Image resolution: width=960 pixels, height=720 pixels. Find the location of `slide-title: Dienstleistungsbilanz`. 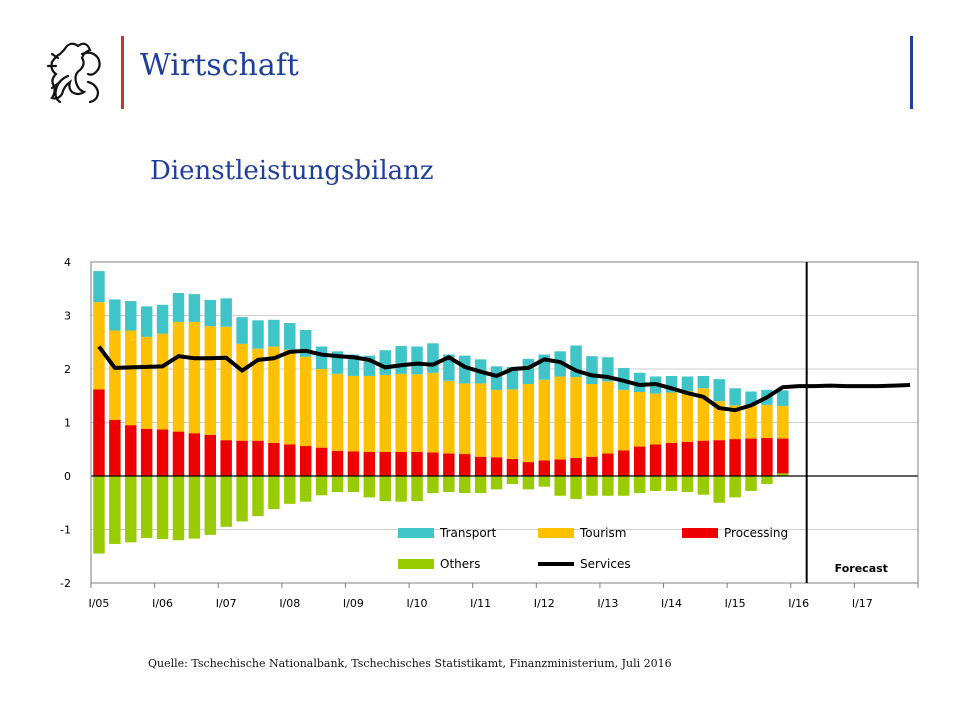

slide-title: Dienstleistungsbilanz is located at coordinates (292, 171).